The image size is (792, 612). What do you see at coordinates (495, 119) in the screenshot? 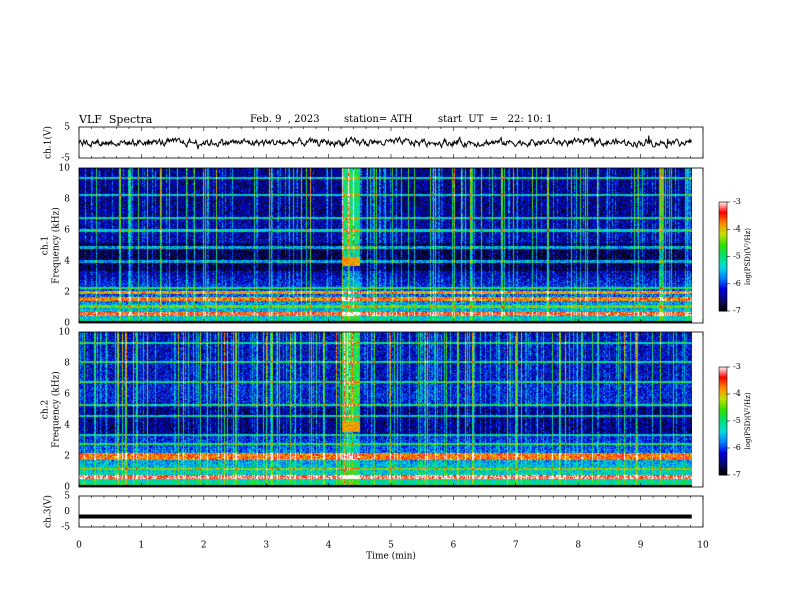
I see `start-time-label: start UT = 22: 10: 1` at bounding box center [495, 119].